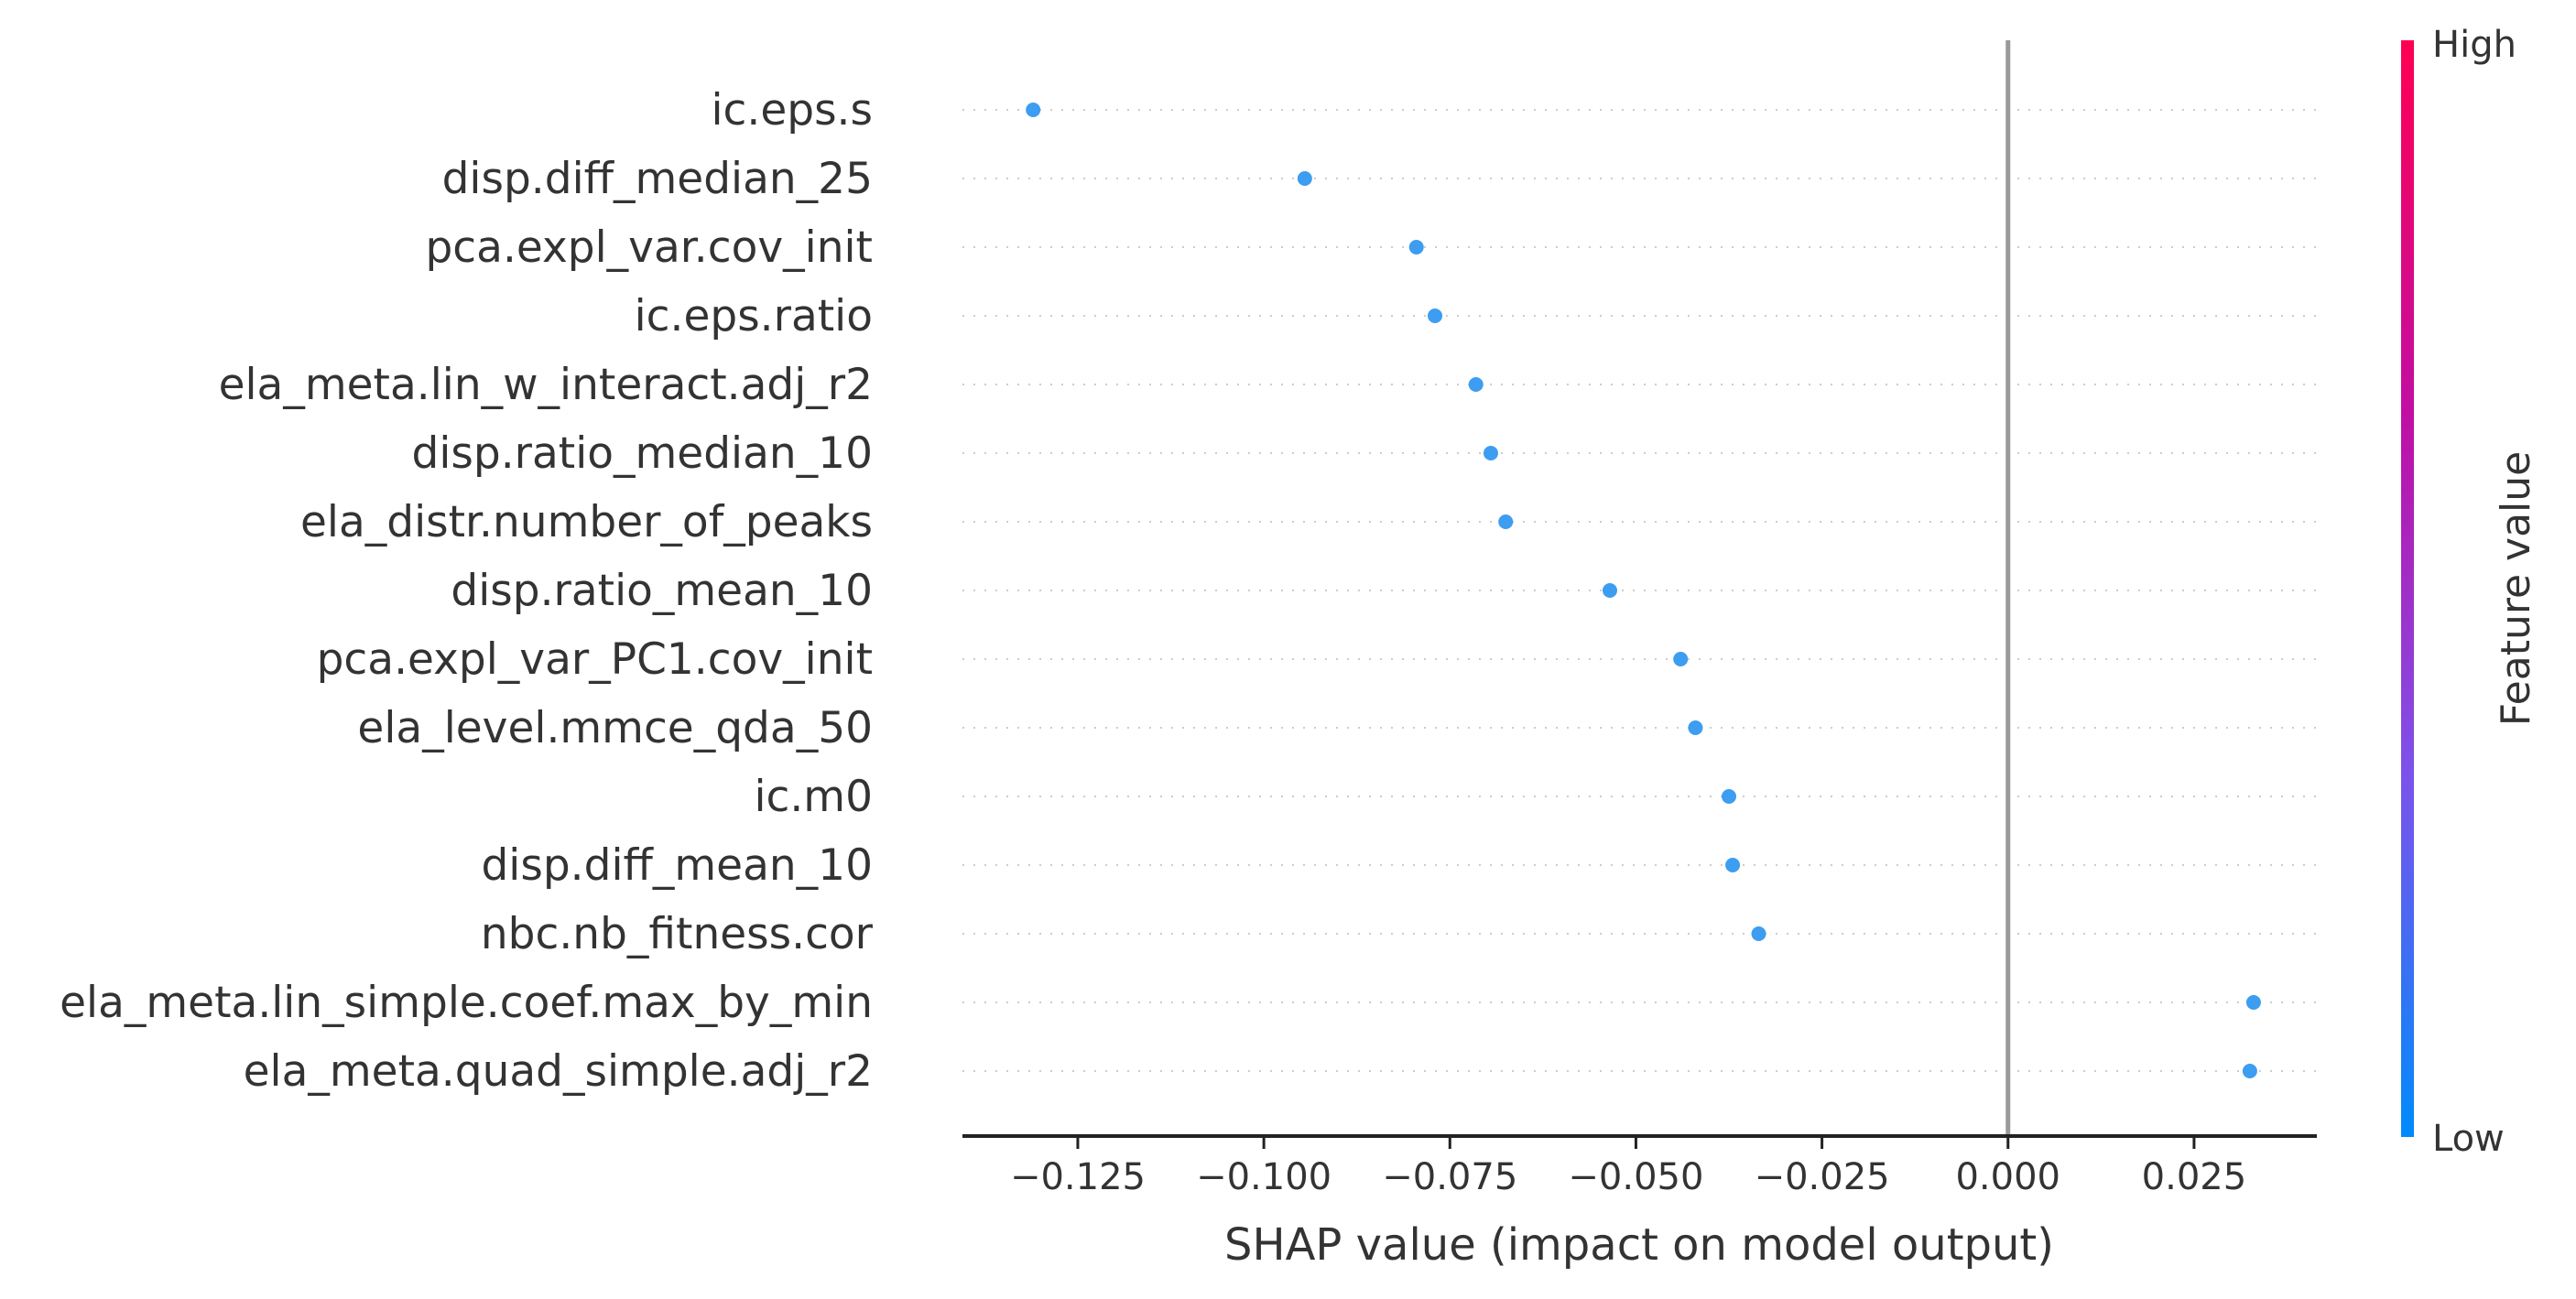  What do you see at coordinates (2474, 45) in the screenshot?
I see `colorbar-high-label: High` at bounding box center [2474, 45].